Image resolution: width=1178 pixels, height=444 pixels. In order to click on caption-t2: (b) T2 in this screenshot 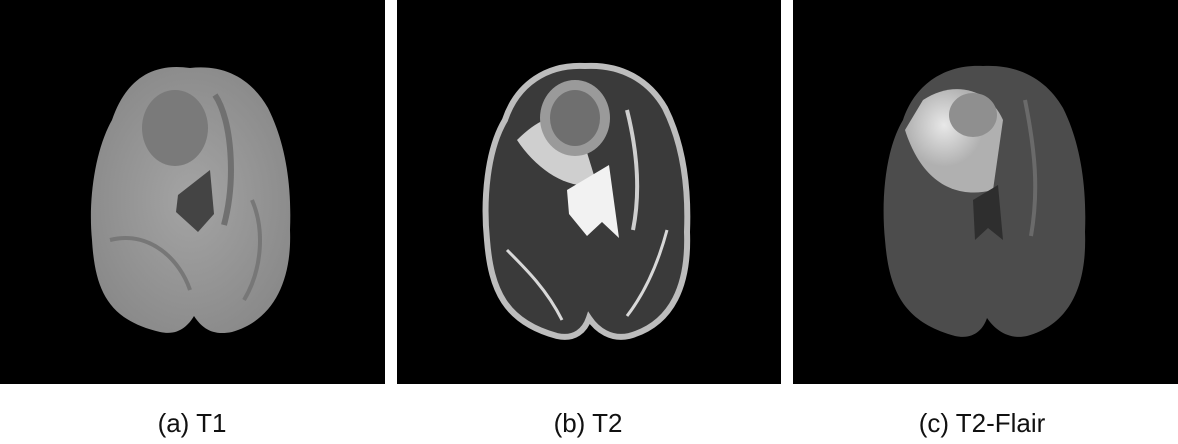, I will do `click(588, 423)`.